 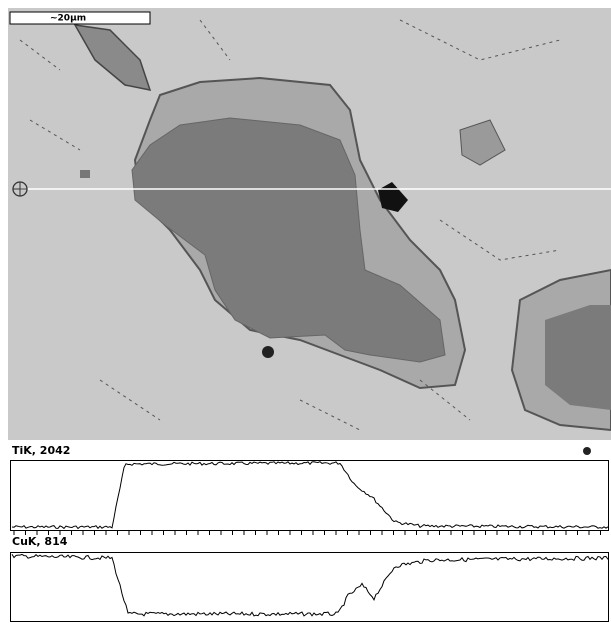 I want to click on cu-profile, so click(x=310, y=585).